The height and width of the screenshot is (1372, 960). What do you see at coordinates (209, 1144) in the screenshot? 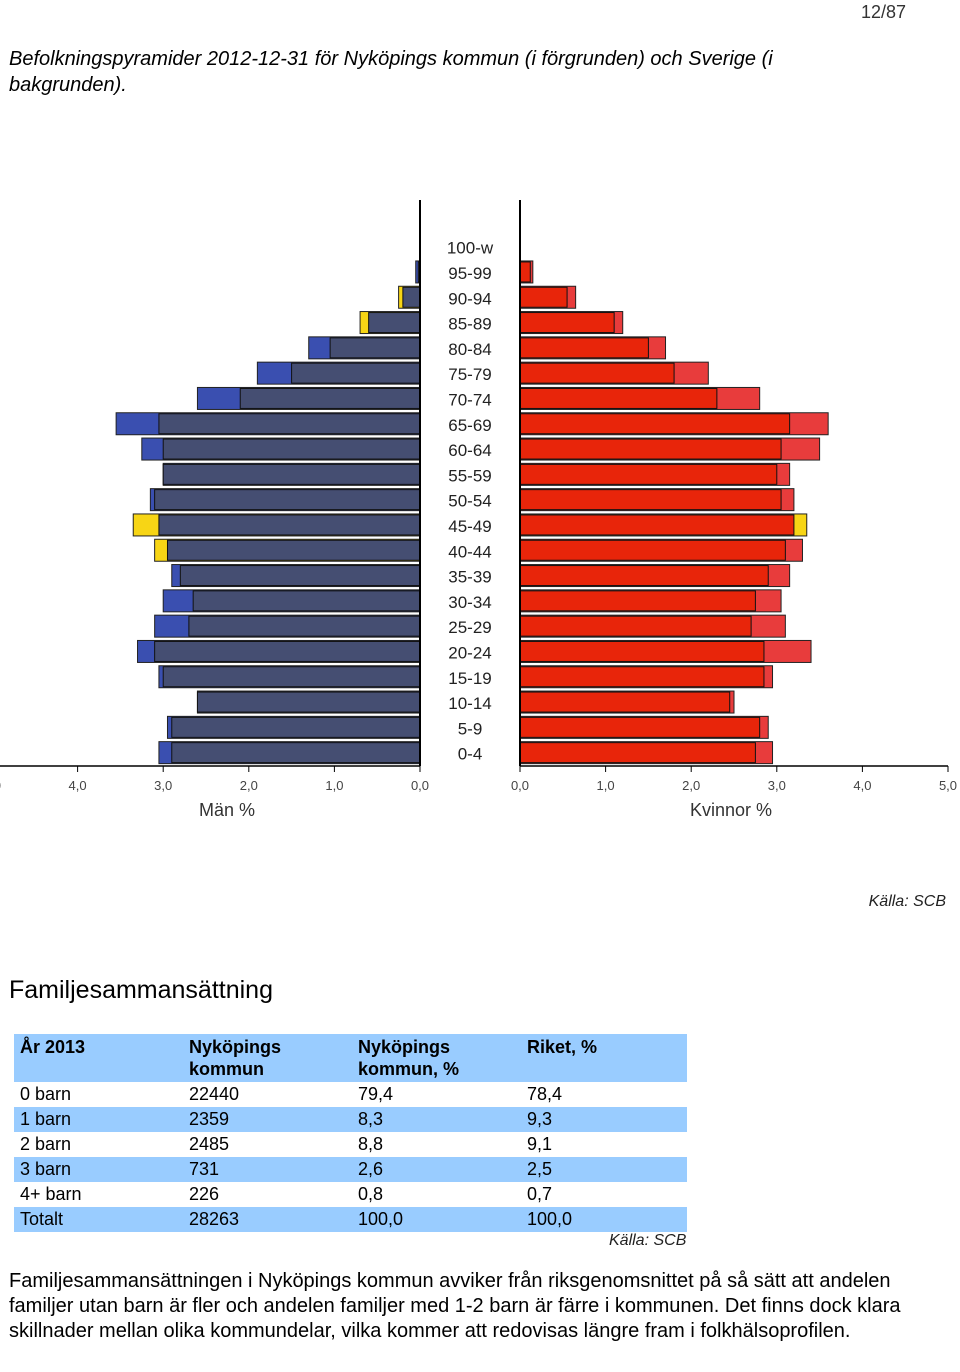
I see `cell: 2485` at bounding box center [209, 1144].